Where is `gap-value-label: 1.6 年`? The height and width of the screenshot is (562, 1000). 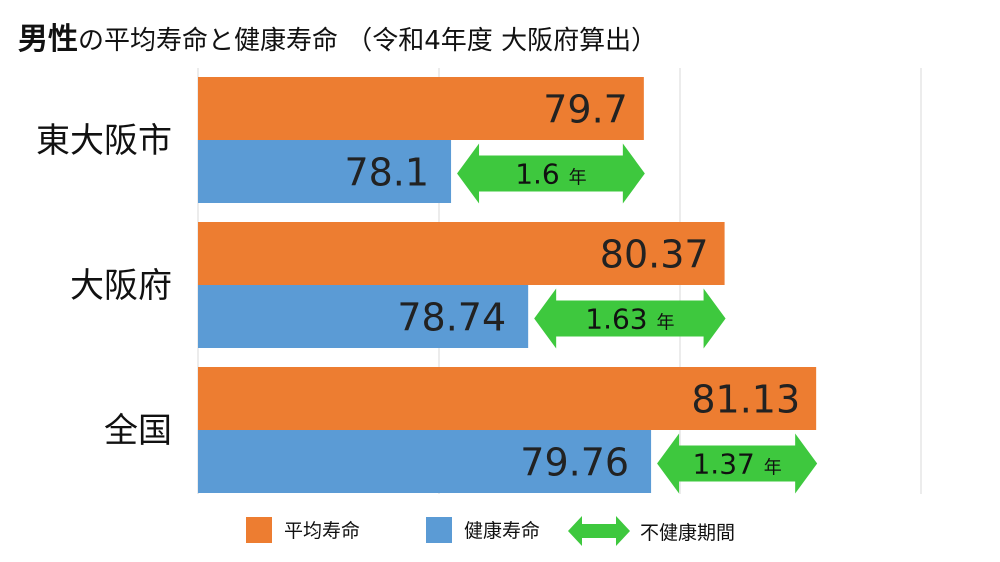
gap-value-label: 1.6 年 is located at coordinates (550, 174).